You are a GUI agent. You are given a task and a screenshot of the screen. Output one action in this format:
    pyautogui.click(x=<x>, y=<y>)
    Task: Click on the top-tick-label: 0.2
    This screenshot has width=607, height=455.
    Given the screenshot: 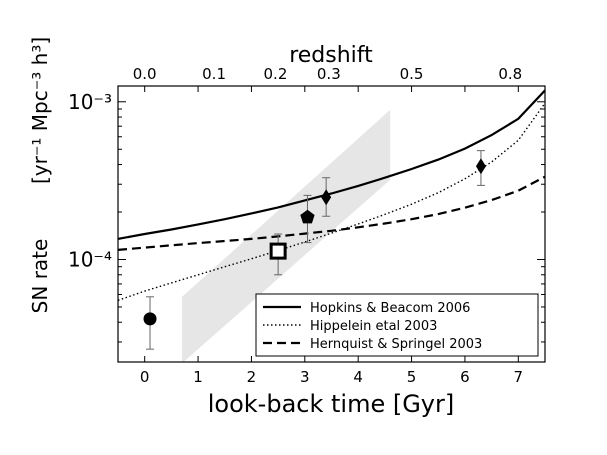 What is the action you would take?
    pyautogui.click(x=276, y=74)
    